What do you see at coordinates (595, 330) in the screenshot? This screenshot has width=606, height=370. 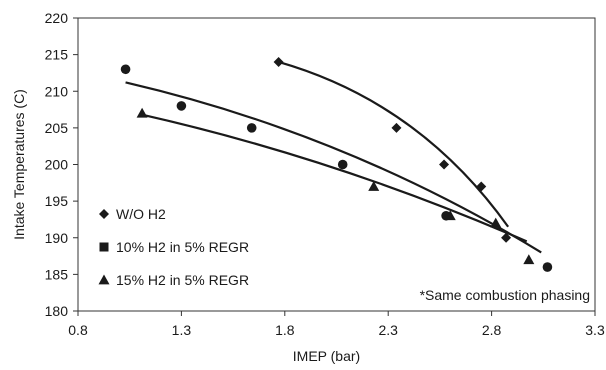 I see `x-tick-label: 3.3` at bounding box center [595, 330].